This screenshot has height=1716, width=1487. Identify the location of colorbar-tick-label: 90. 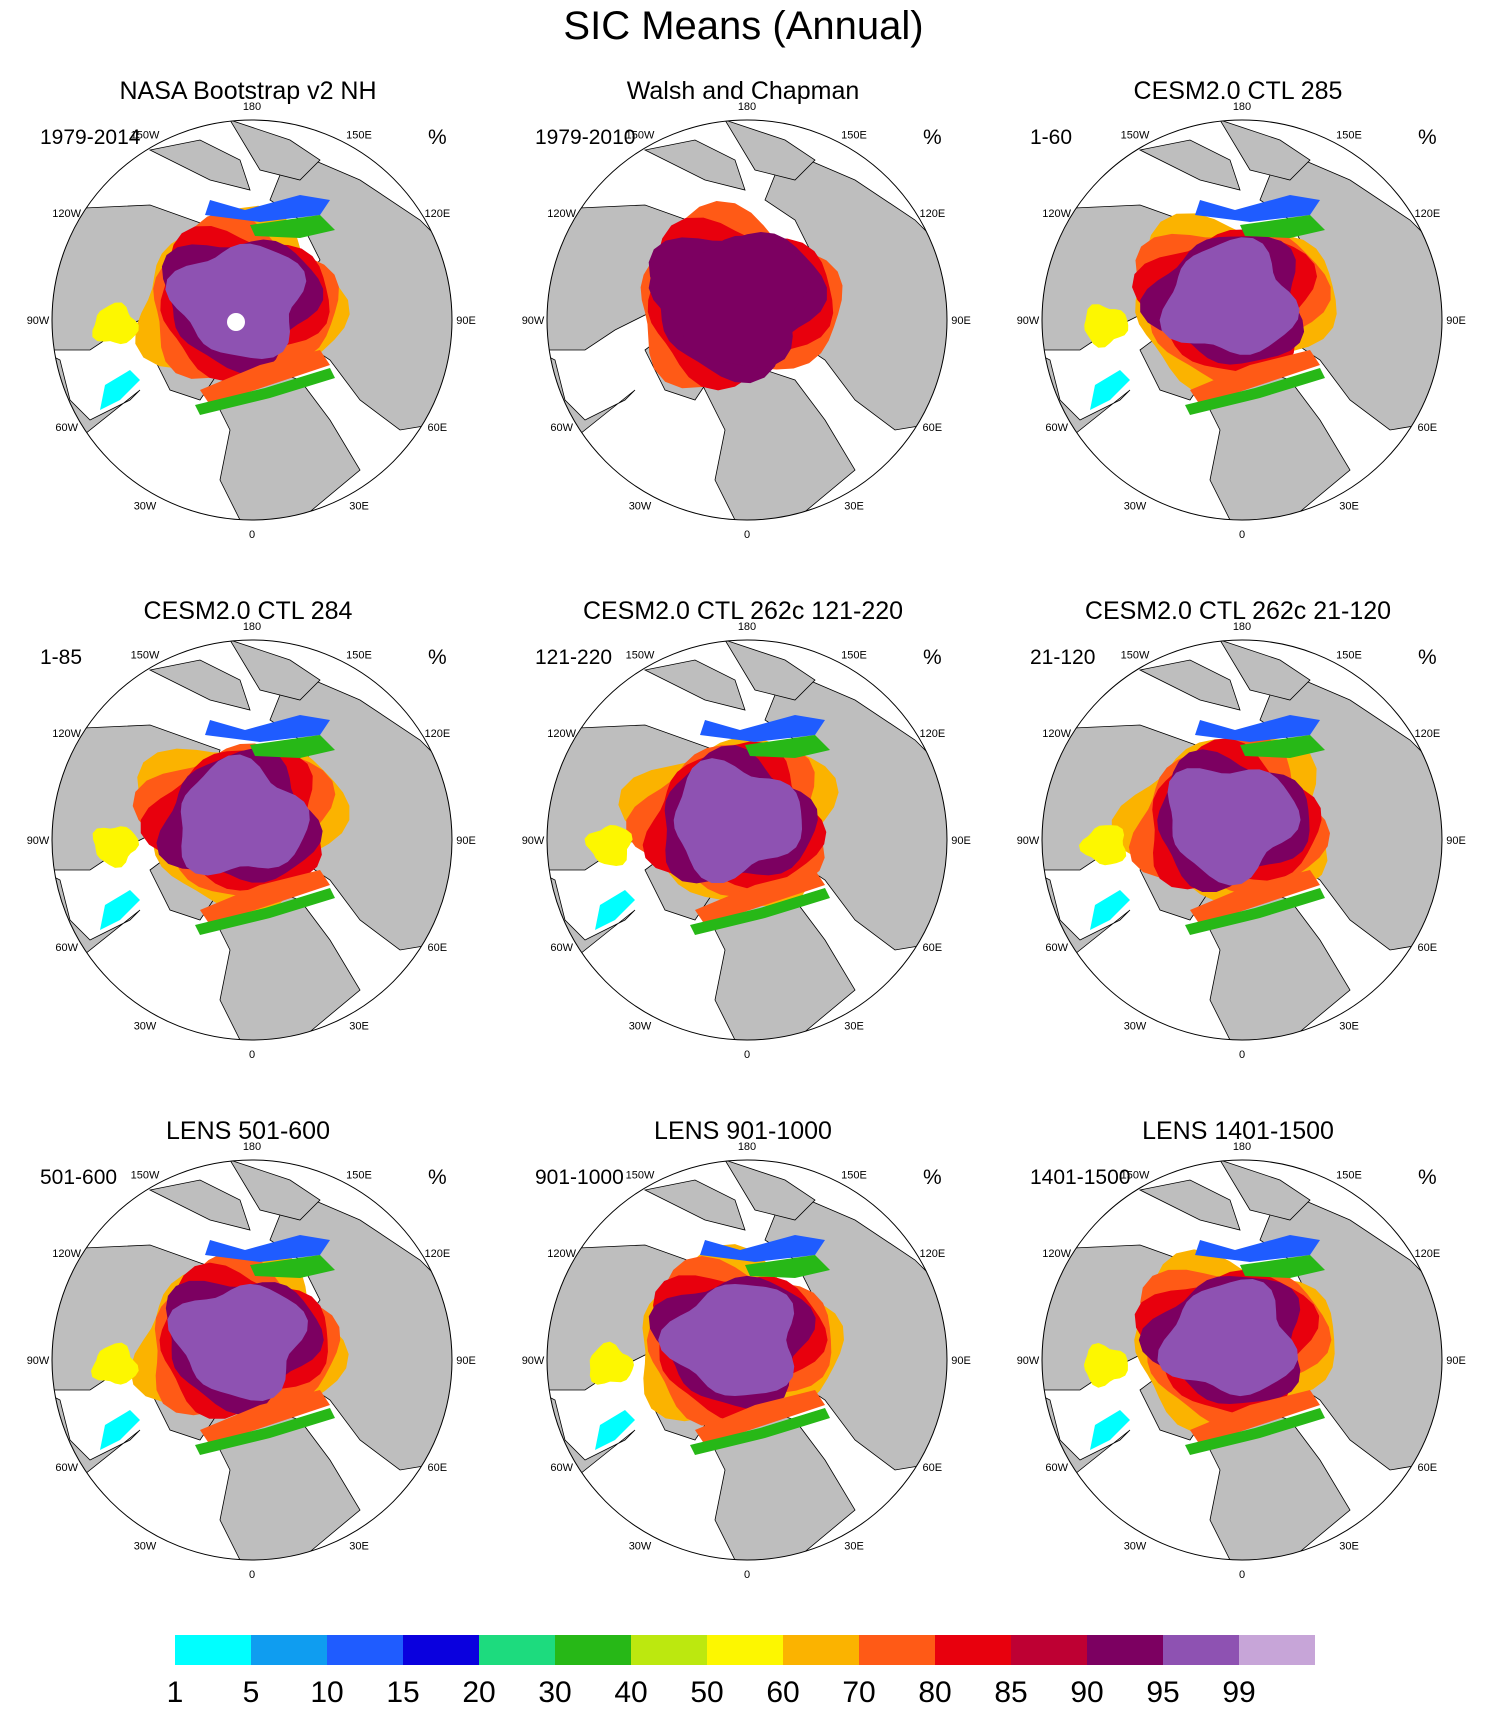
(1087, 1692).